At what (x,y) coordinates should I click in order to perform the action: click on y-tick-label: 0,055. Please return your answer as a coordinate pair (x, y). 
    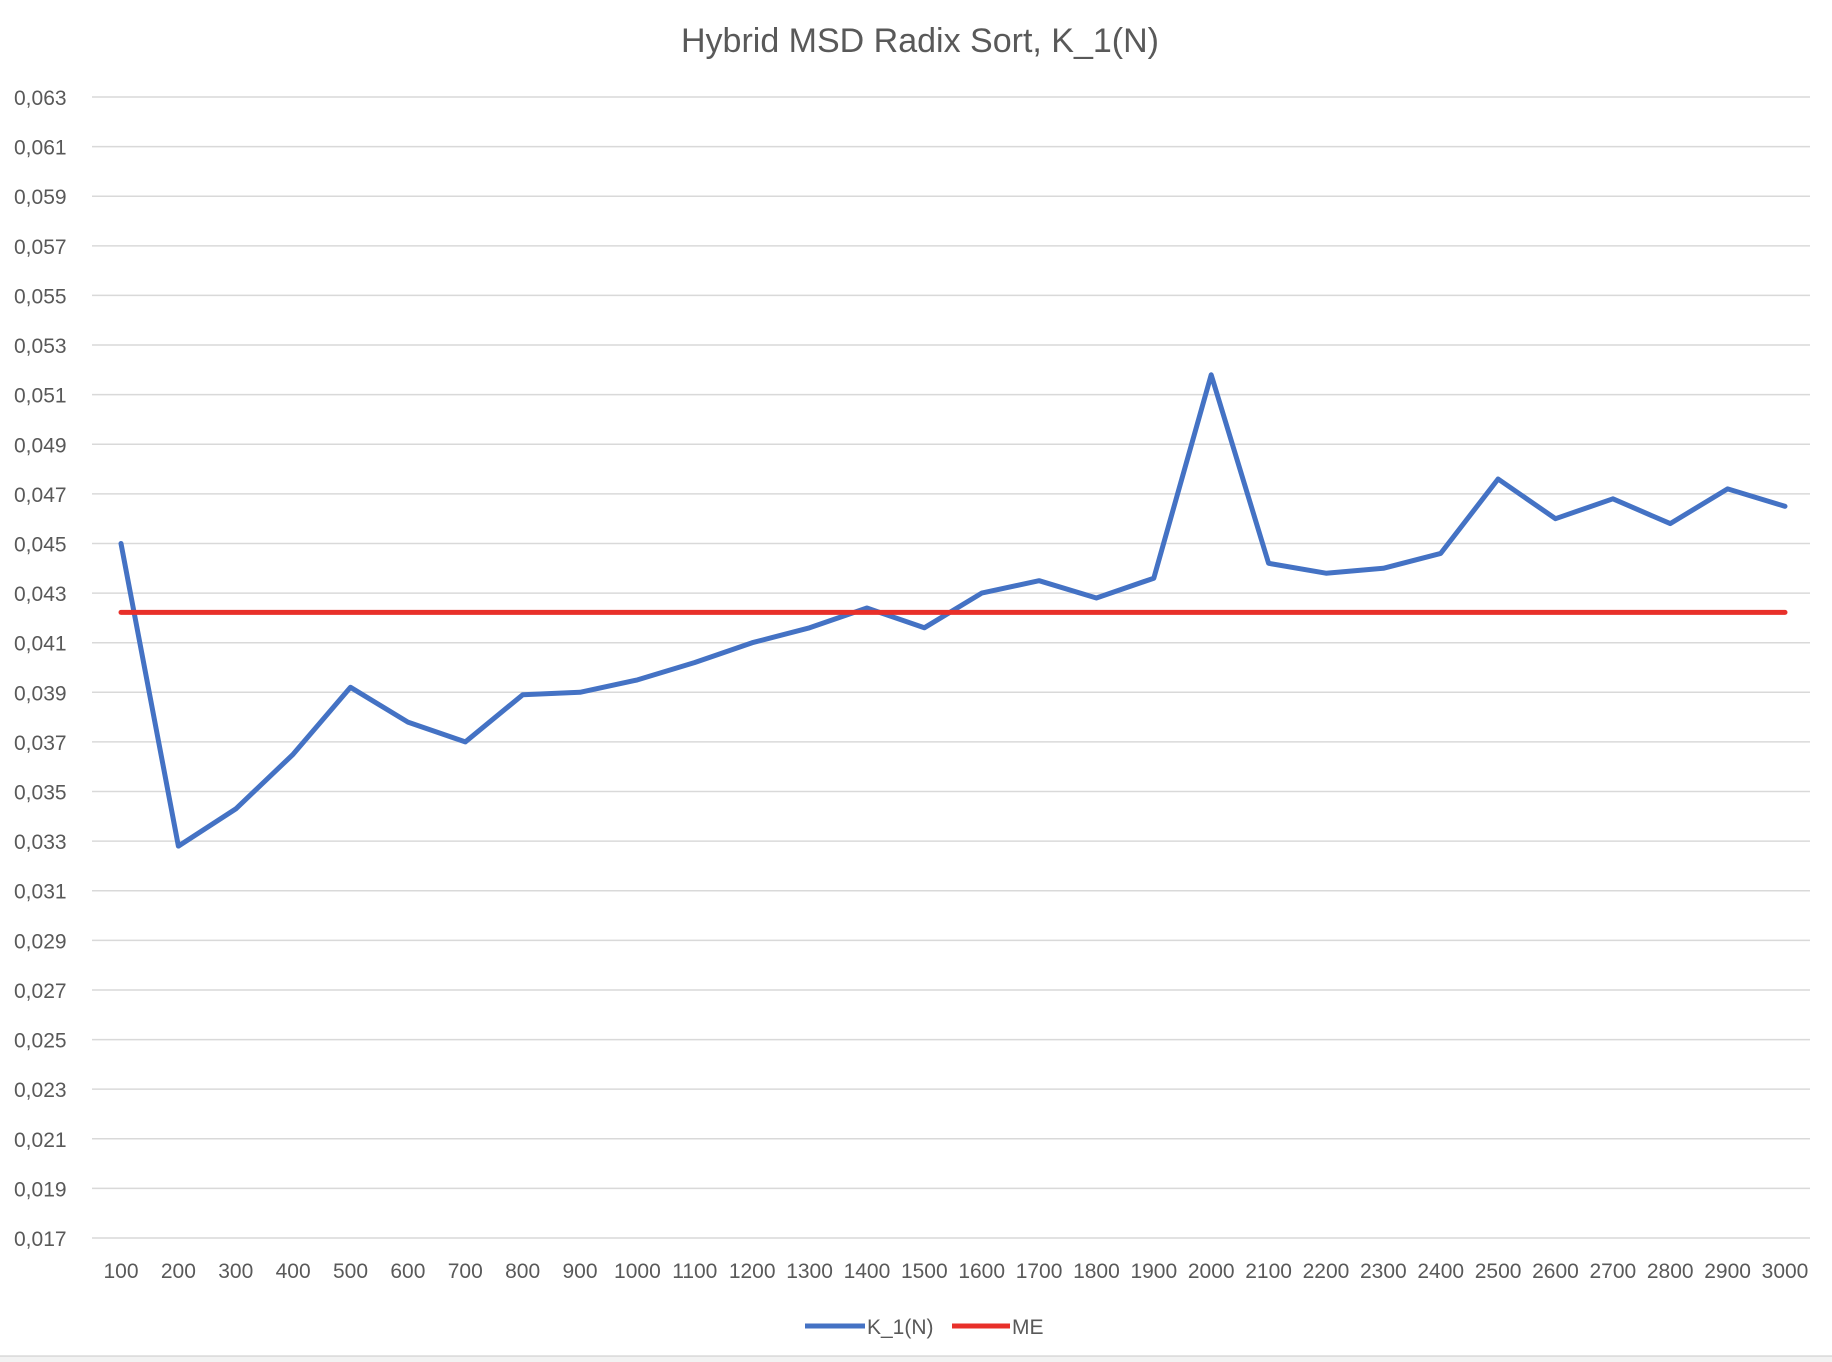
    Looking at the image, I should click on (40, 296).